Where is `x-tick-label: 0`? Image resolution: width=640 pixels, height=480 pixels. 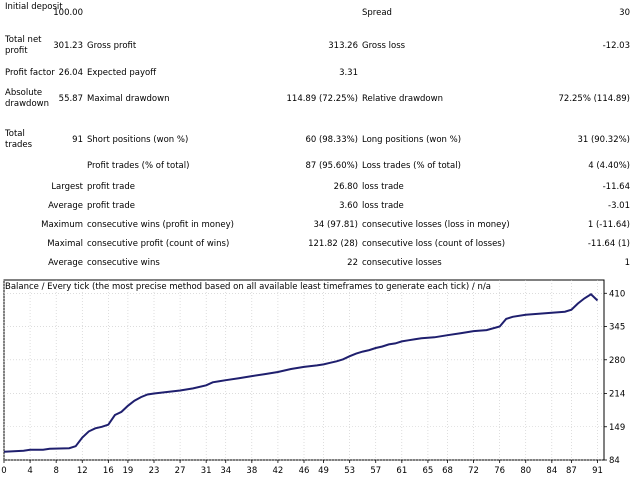 x-tick-label: 0 is located at coordinates (3, 471).